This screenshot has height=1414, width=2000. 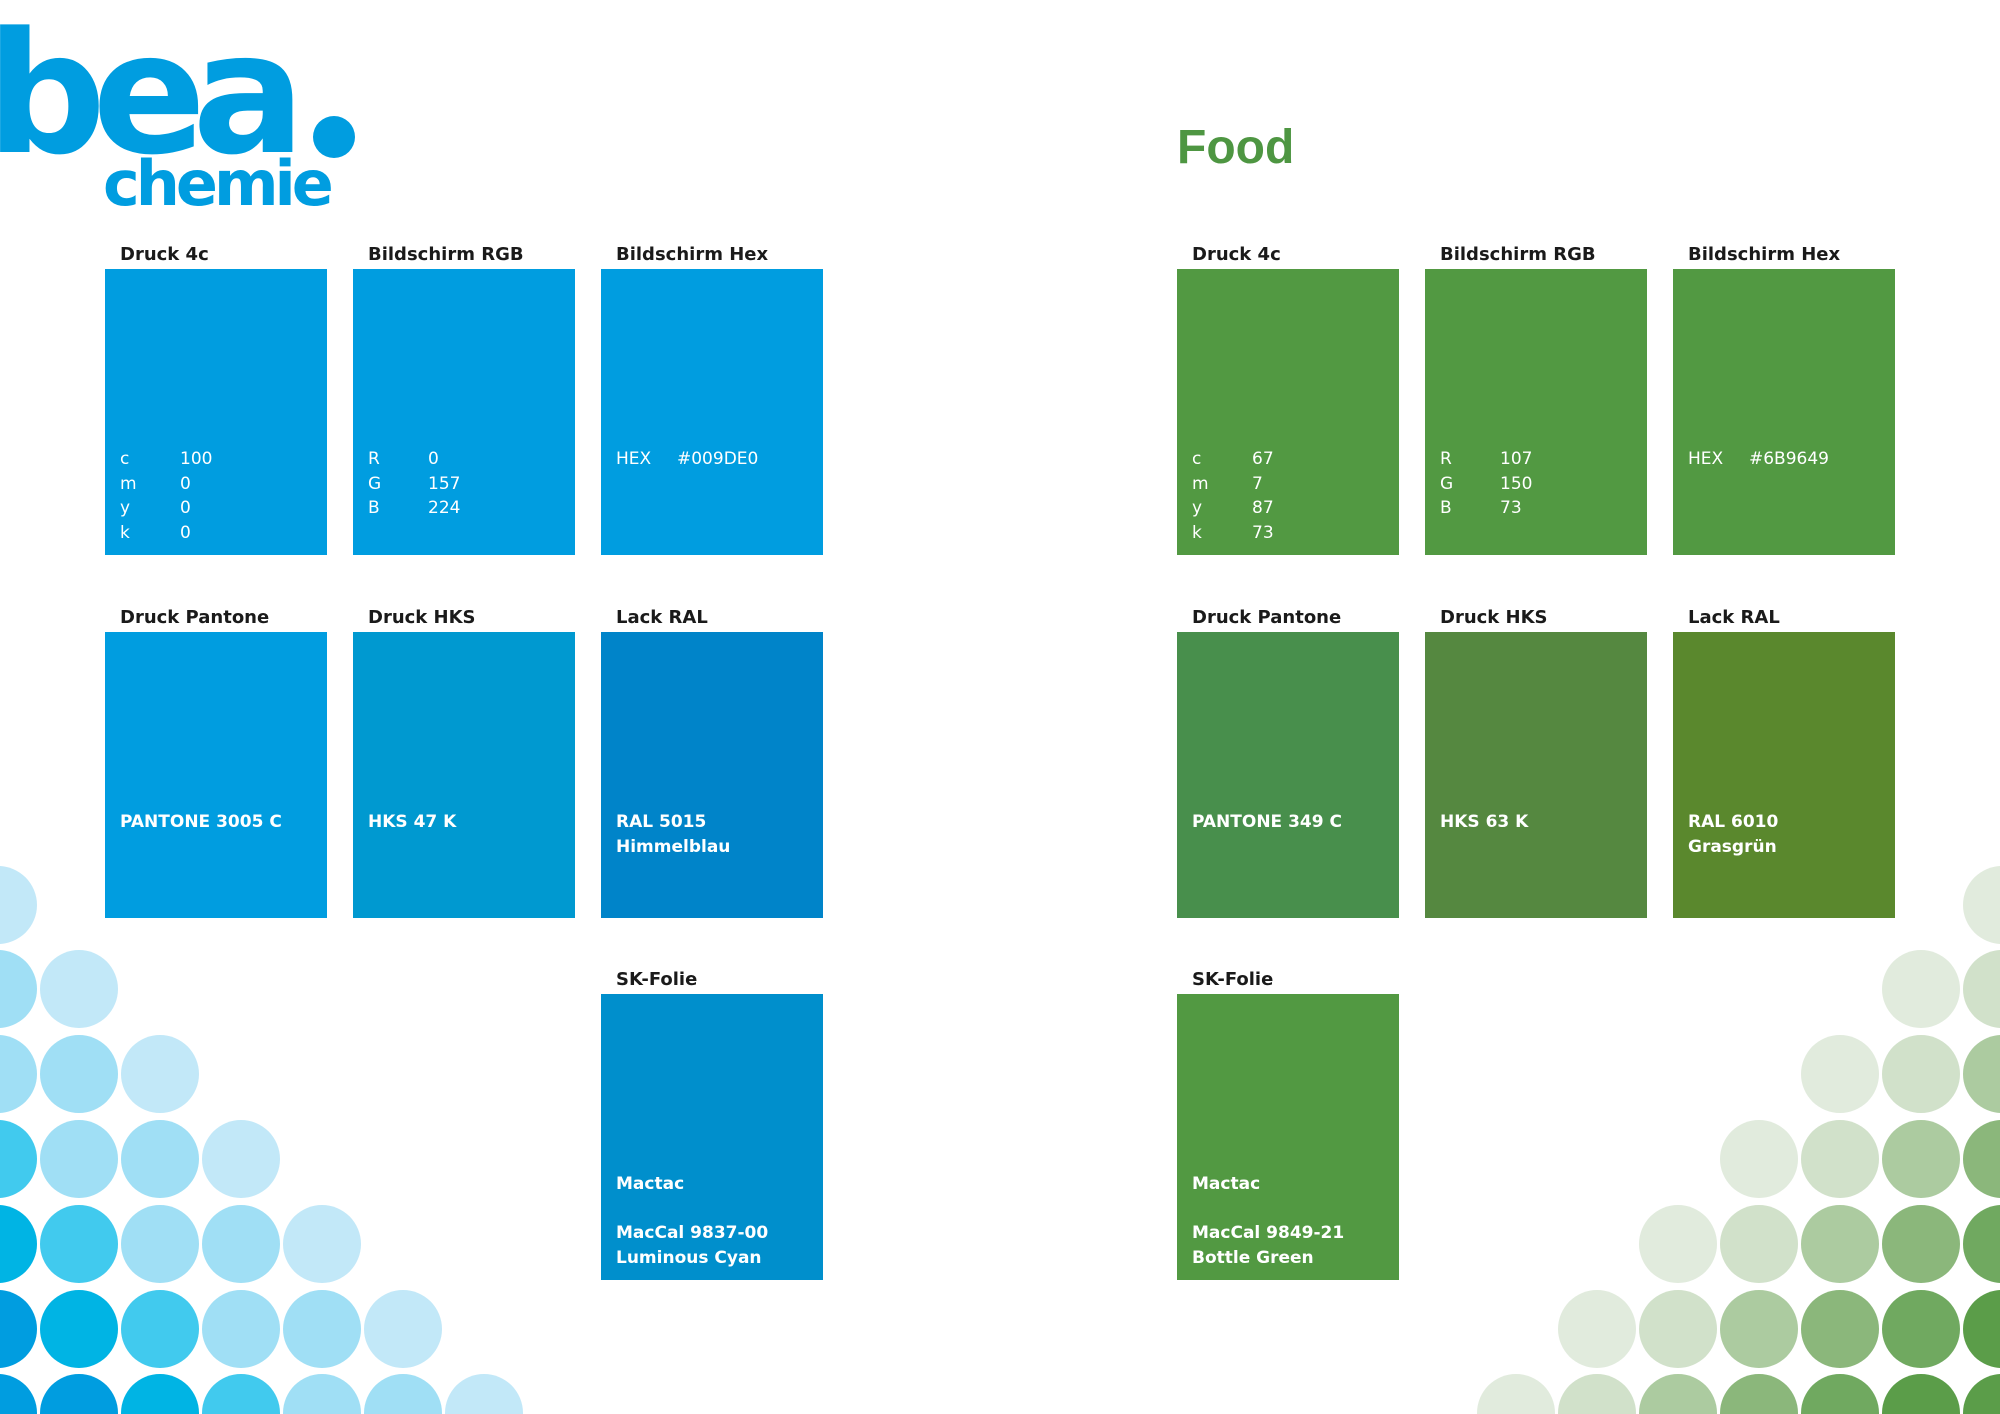 I want to click on value-row: B 224, so click(x=414, y=508).